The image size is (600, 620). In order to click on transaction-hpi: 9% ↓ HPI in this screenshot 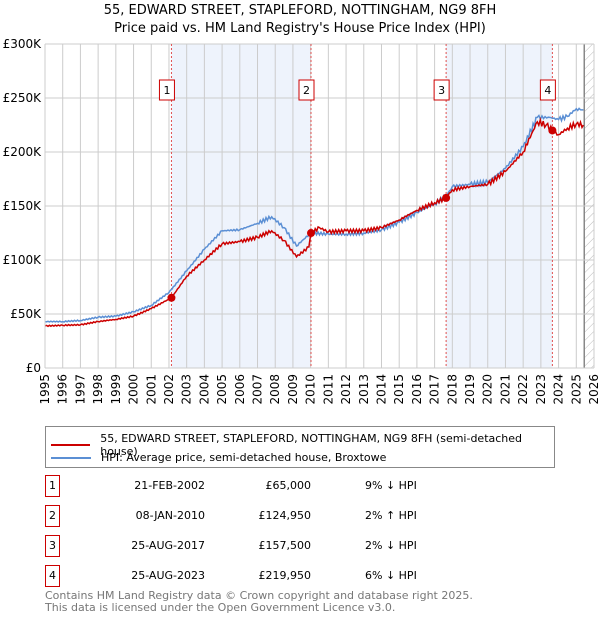, I will do `click(391, 485)`.